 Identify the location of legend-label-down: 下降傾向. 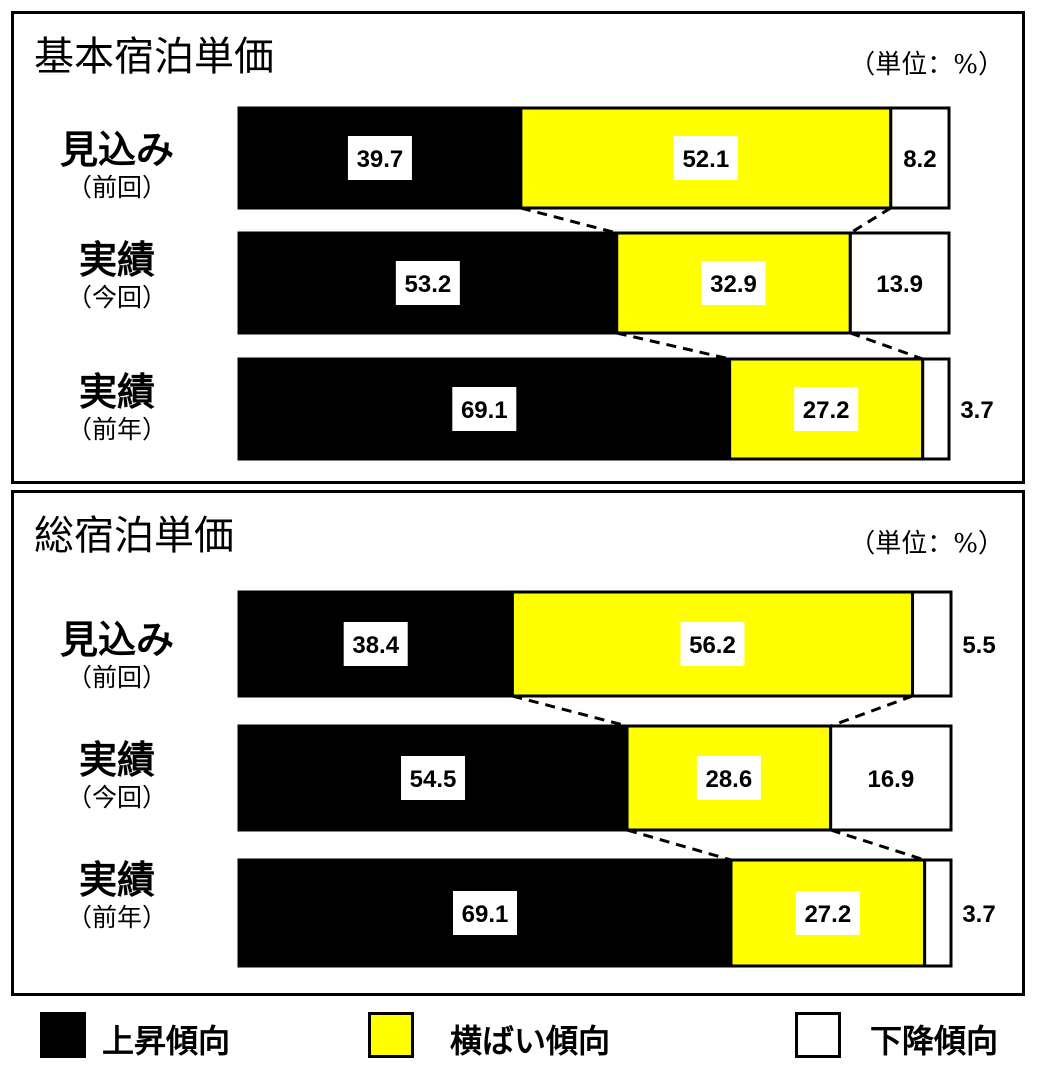
(934, 1041).